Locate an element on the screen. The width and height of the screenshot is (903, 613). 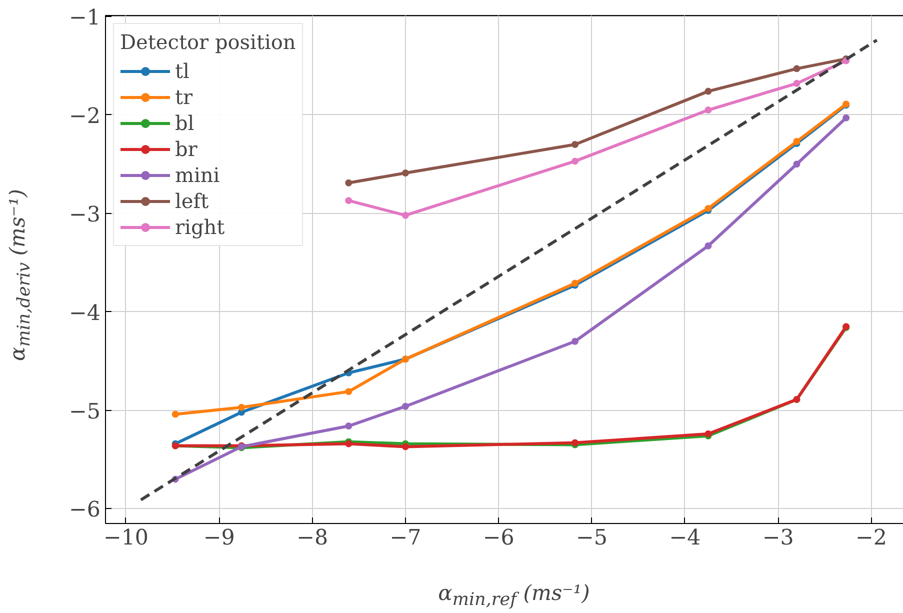
legend-label: tr is located at coordinates (184, 97).